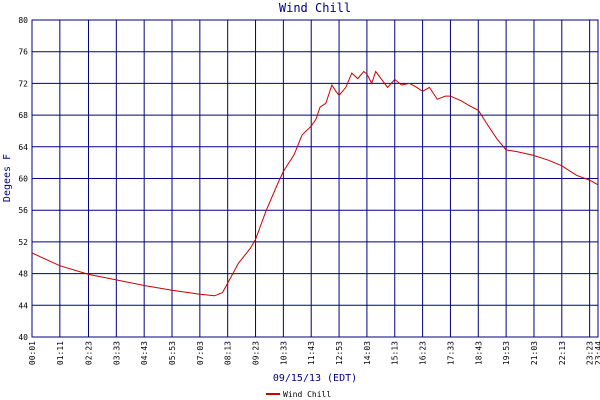 The width and height of the screenshot is (600, 400). Describe the element at coordinates (307, 394) in the screenshot. I see `legend-label: Wind Chill` at that location.